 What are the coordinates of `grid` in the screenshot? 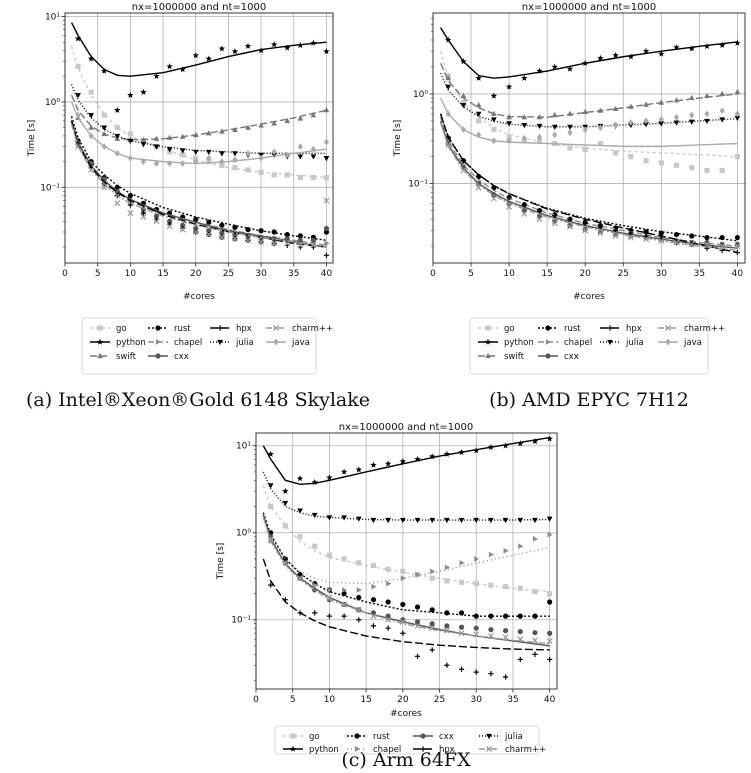 It's located at (406, 561).